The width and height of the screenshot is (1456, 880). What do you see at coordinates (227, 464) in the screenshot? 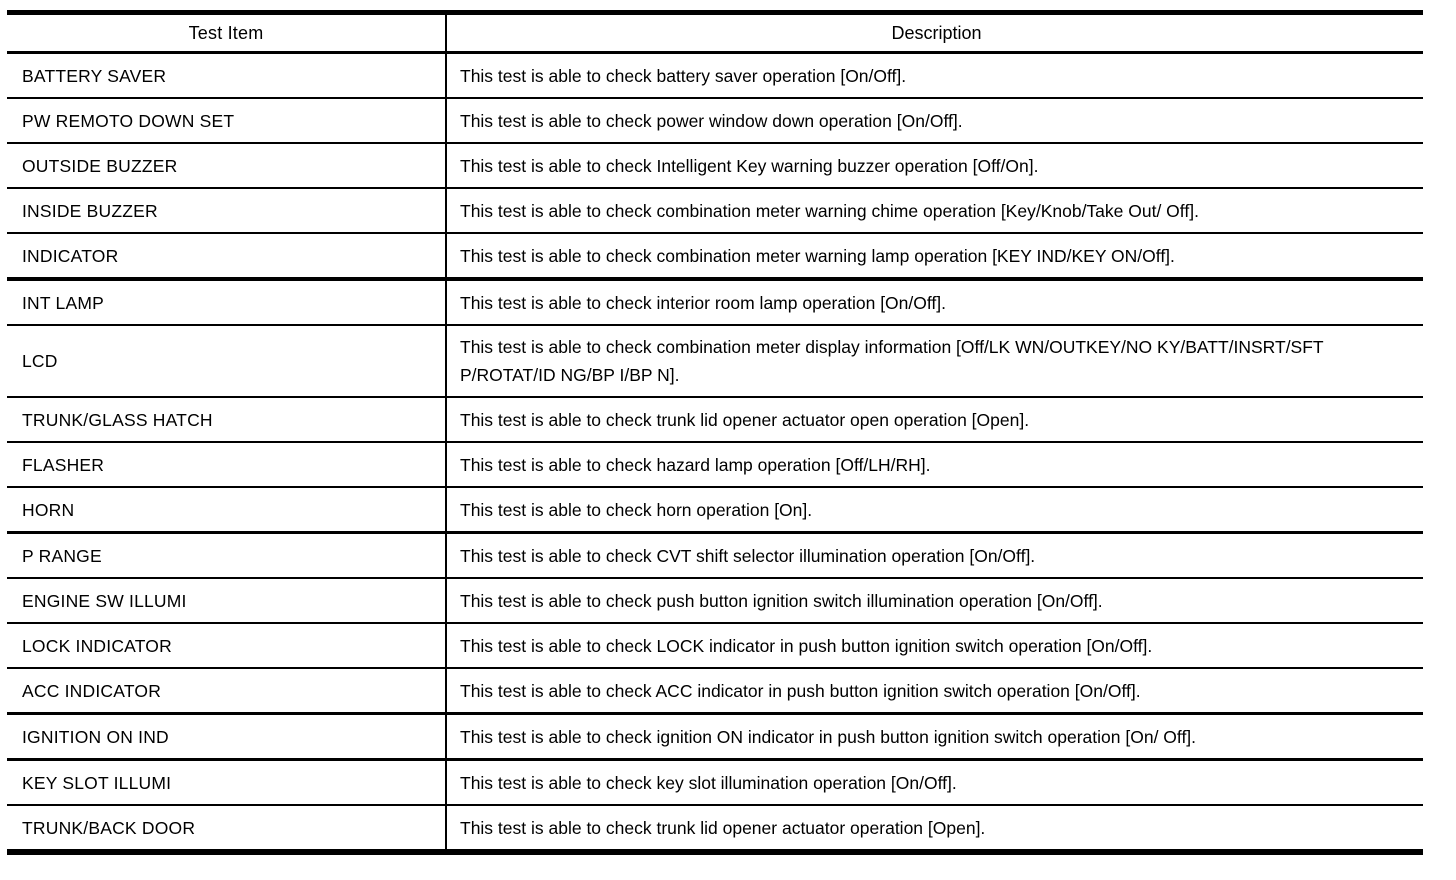
I see `test-item-cell: FLASHER` at bounding box center [227, 464].